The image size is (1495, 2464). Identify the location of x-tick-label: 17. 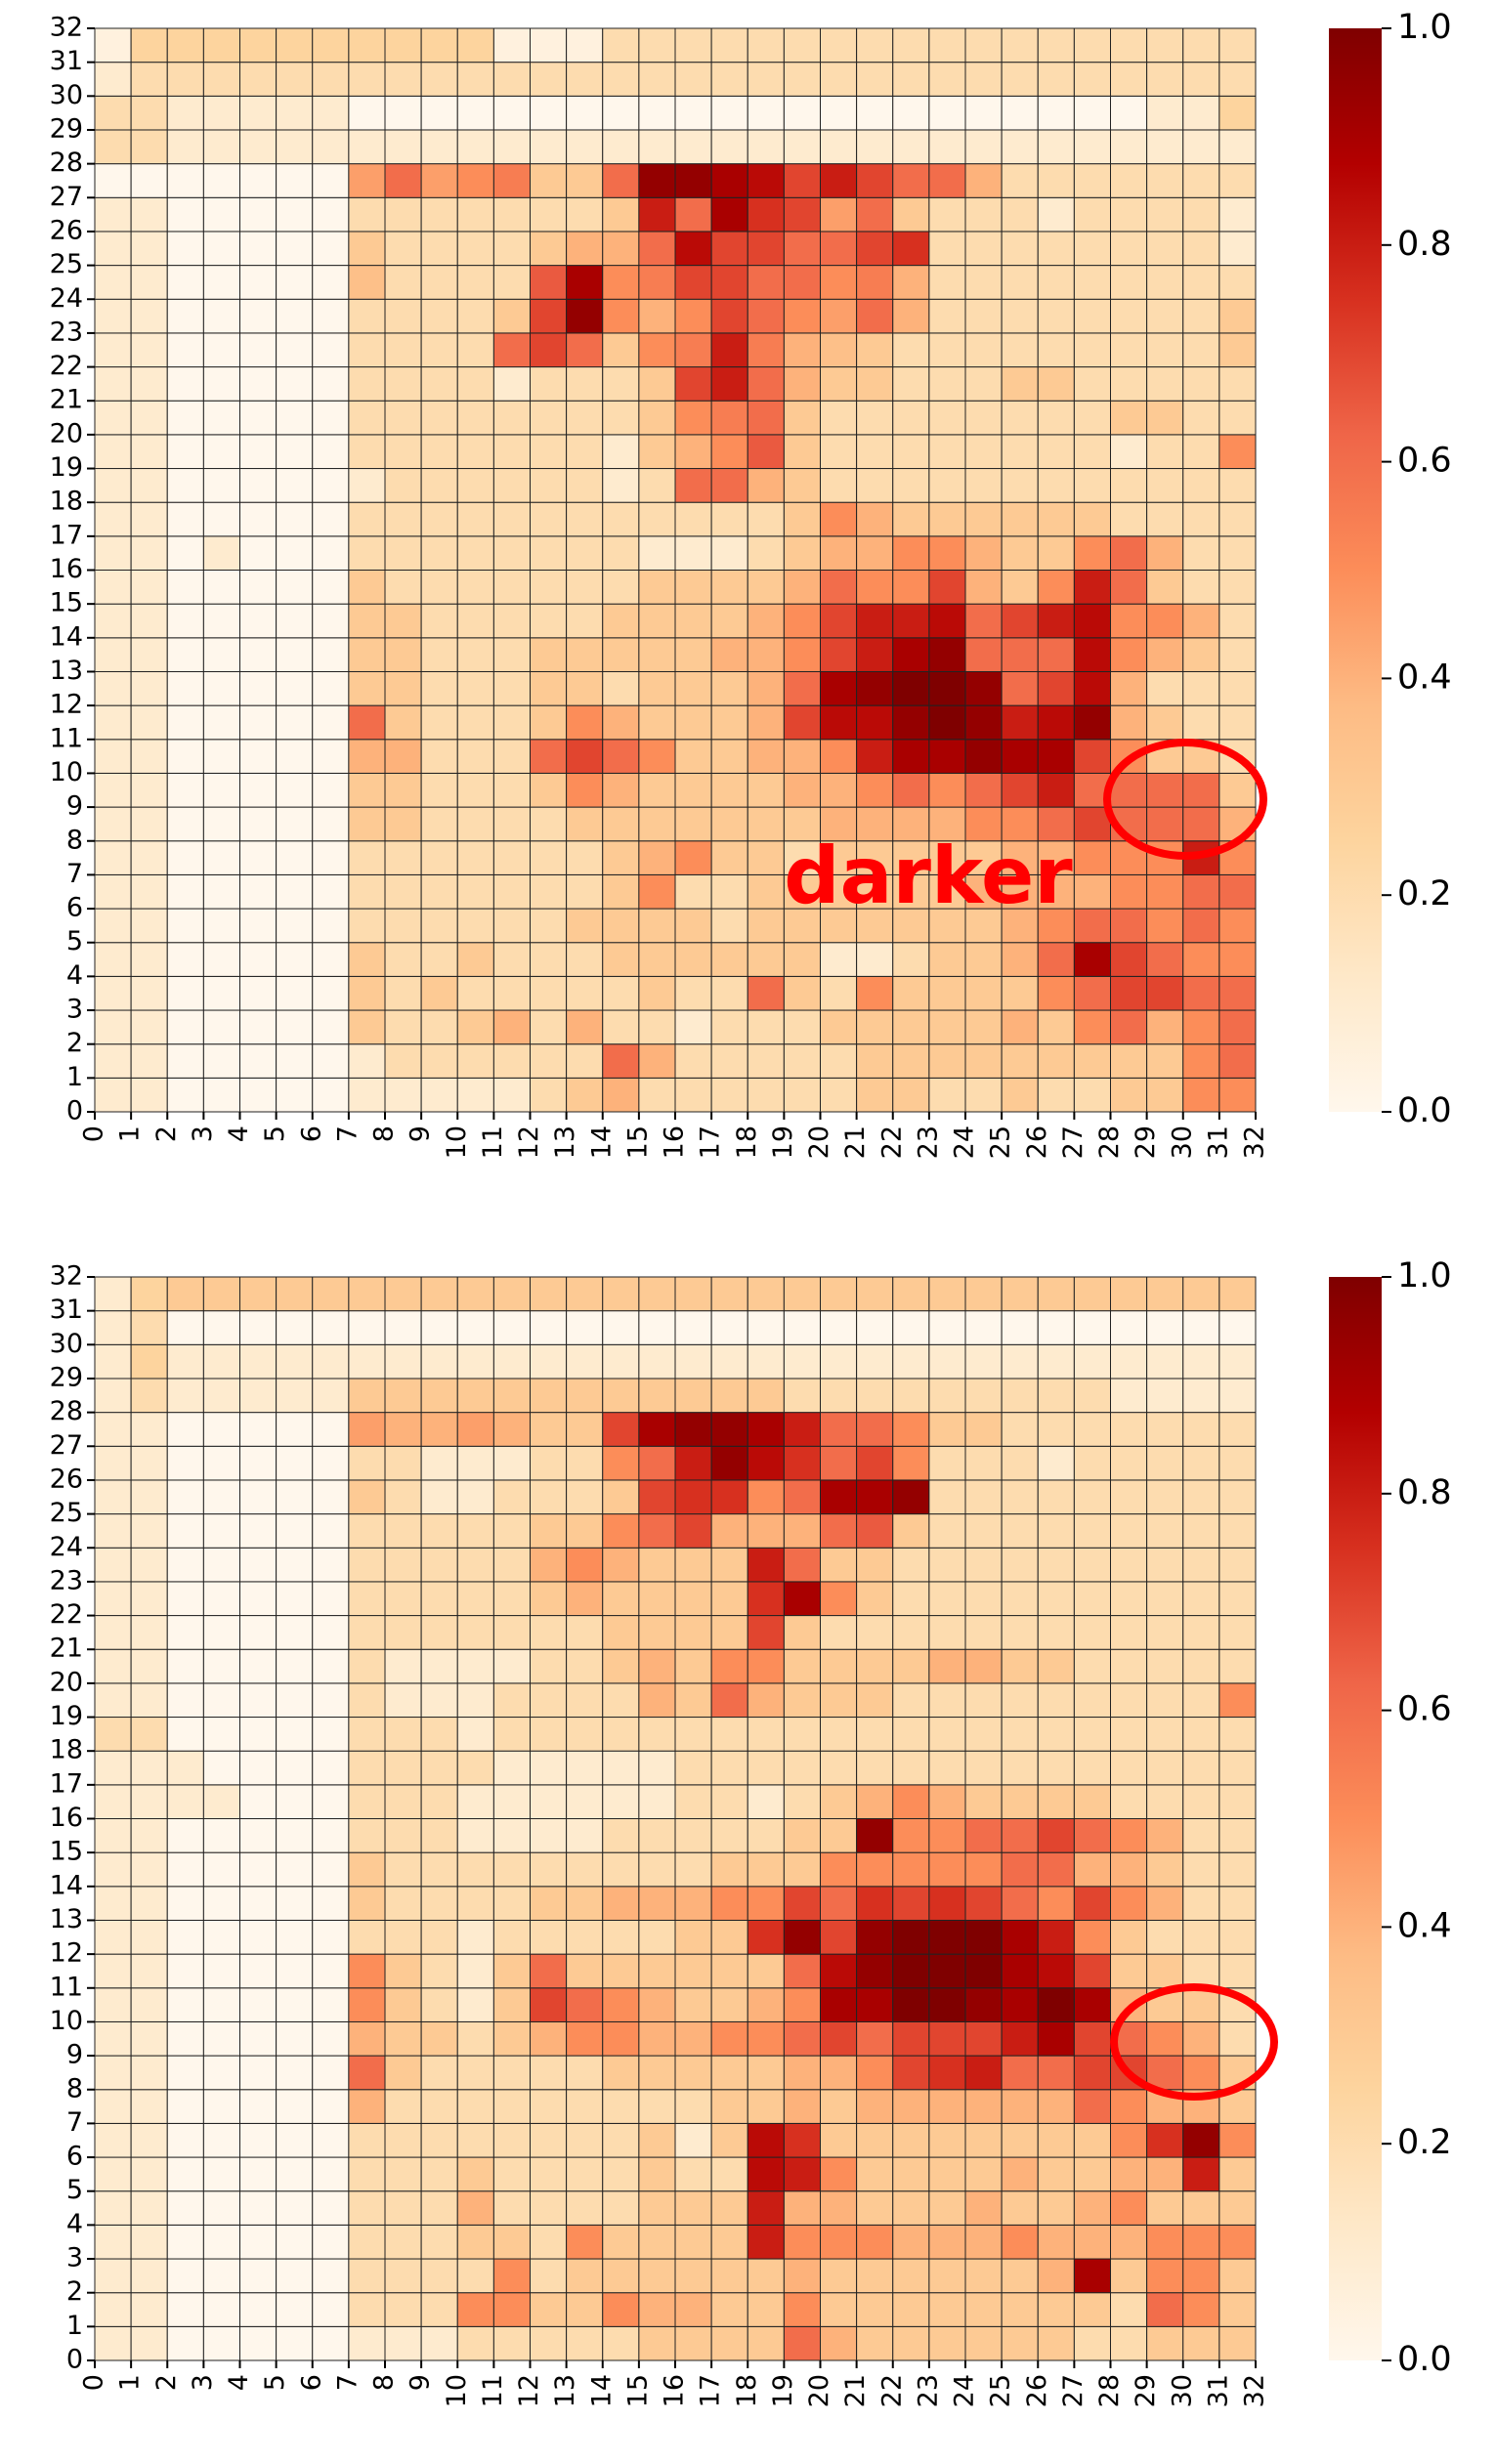
(711, 2390).